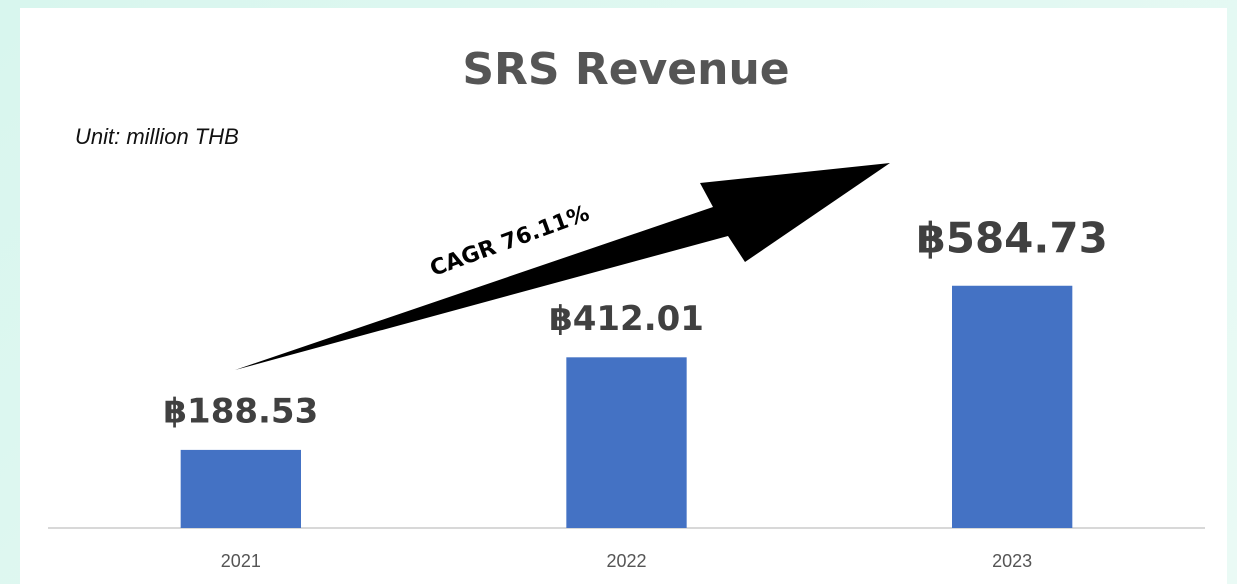  What do you see at coordinates (626, 561) in the screenshot?
I see `x-tick-label: 2022` at bounding box center [626, 561].